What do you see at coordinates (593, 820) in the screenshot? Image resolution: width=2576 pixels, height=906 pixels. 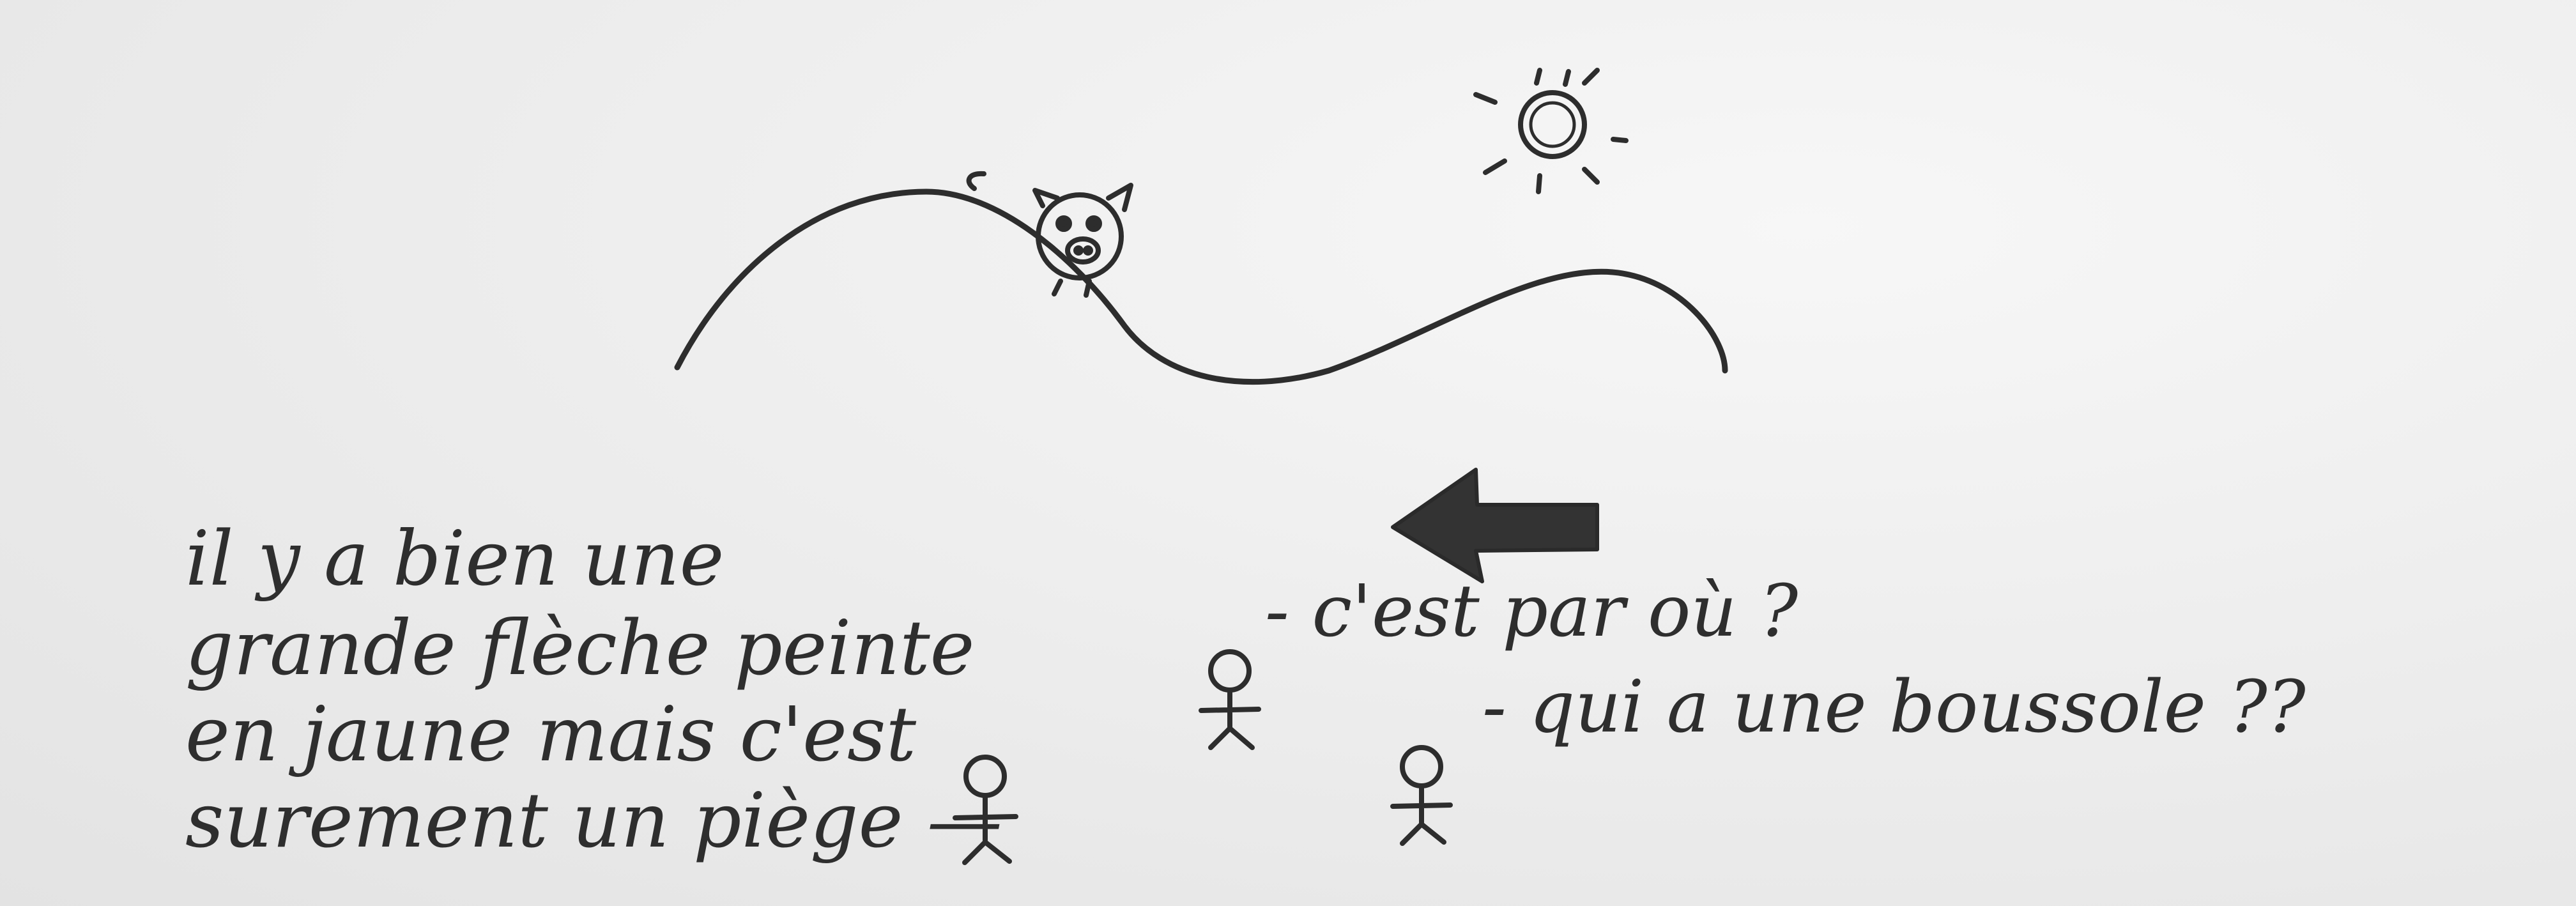 I see `note-line-4: surement un piège —` at bounding box center [593, 820].